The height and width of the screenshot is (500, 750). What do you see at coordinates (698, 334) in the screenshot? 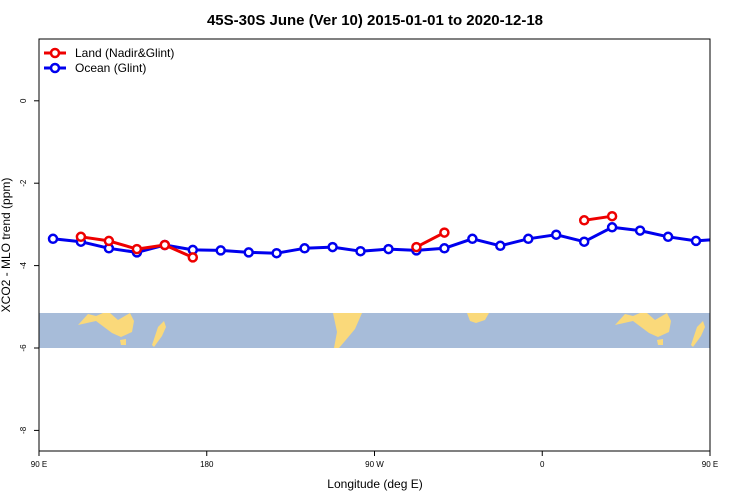
I see `new-zealand-land-repeat` at bounding box center [698, 334].